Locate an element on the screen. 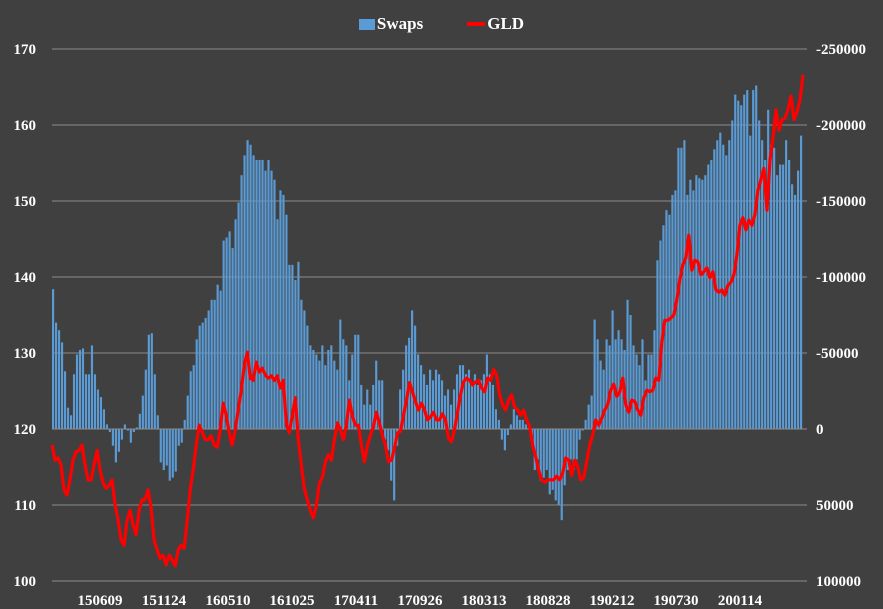  x-axis-tick-label: 190212 is located at coordinates (612, 601).